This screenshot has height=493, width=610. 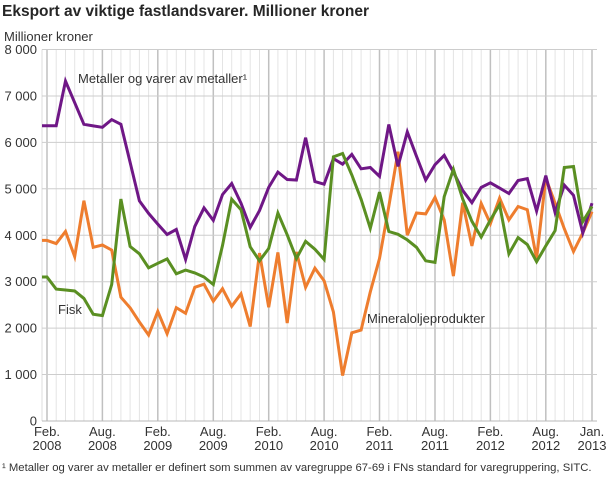 I want to click on svg-text: Metaller og varer av metaller¹, so click(x=163, y=78).